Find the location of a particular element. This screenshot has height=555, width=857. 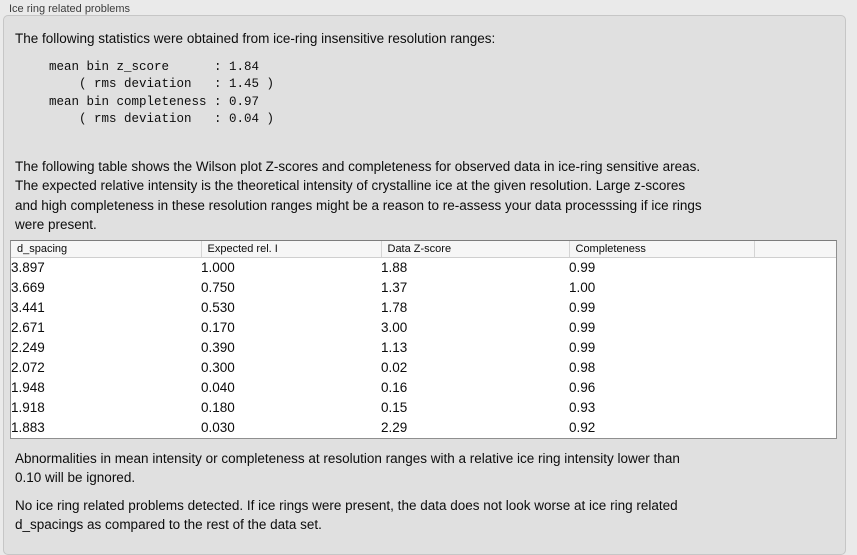

table-cell: 0.16 is located at coordinates (394, 387).